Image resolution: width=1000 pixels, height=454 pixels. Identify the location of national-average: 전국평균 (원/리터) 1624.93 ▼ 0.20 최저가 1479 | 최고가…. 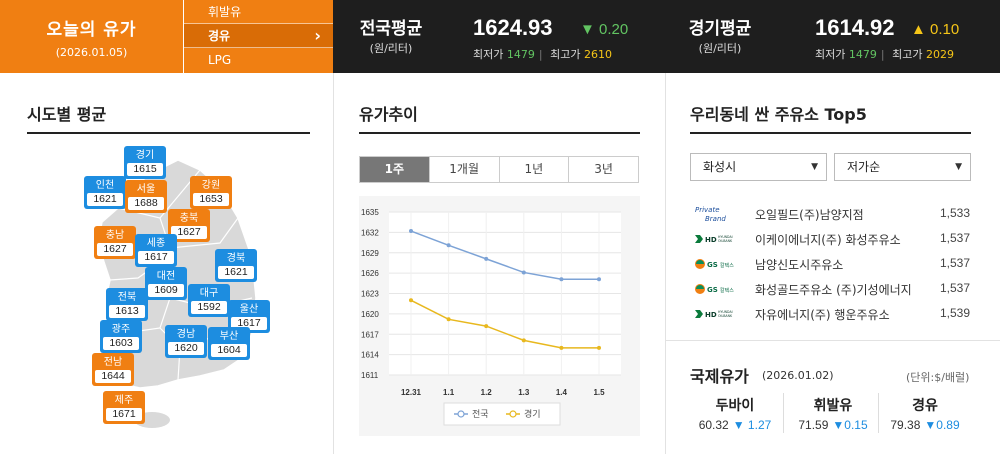
(503, 36).